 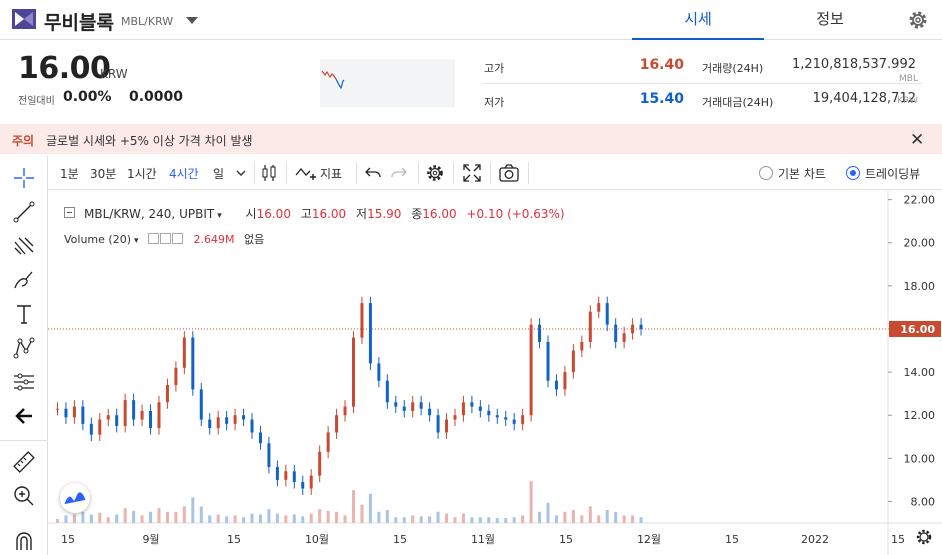 I want to click on prediction-icon, so click(x=24, y=382).